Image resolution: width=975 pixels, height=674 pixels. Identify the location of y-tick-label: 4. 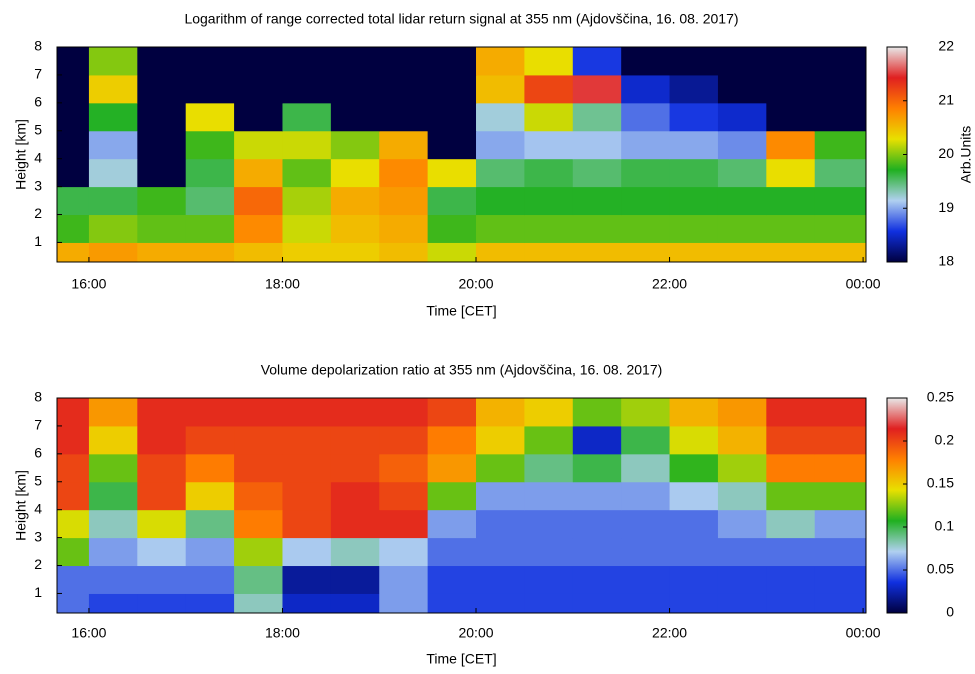
(38, 157).